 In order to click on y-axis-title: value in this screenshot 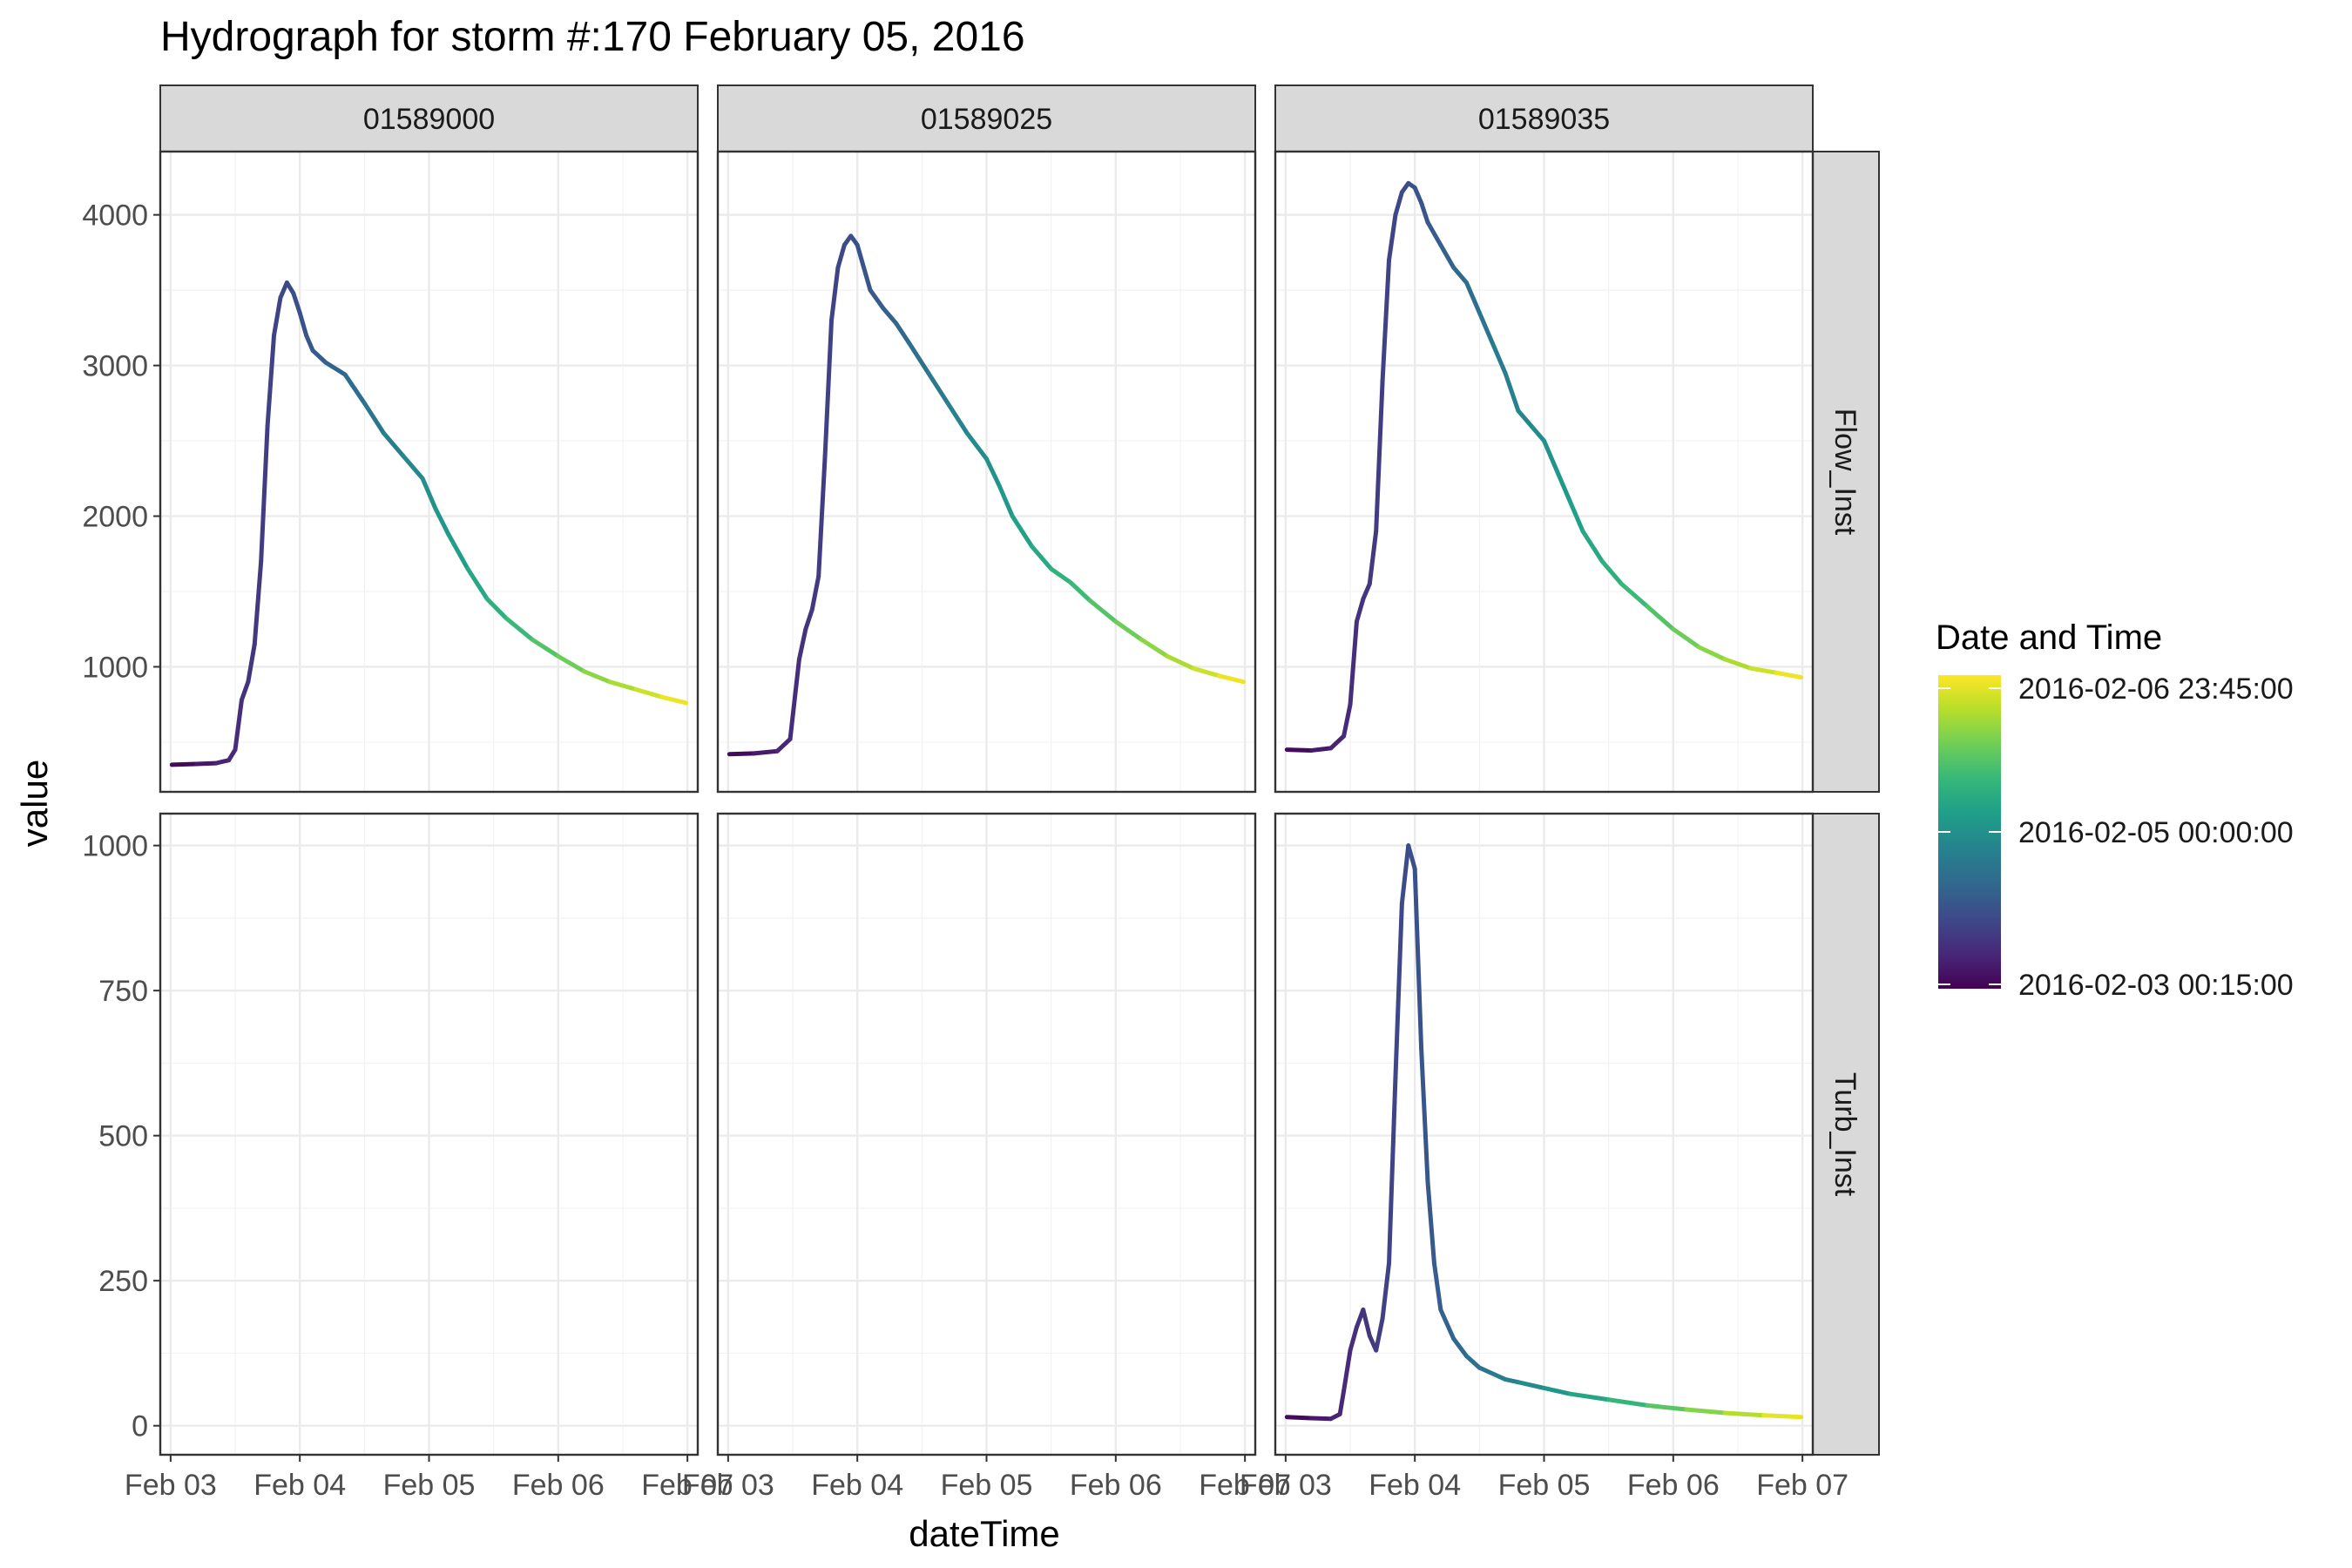, I will do `click(34, 803)`.